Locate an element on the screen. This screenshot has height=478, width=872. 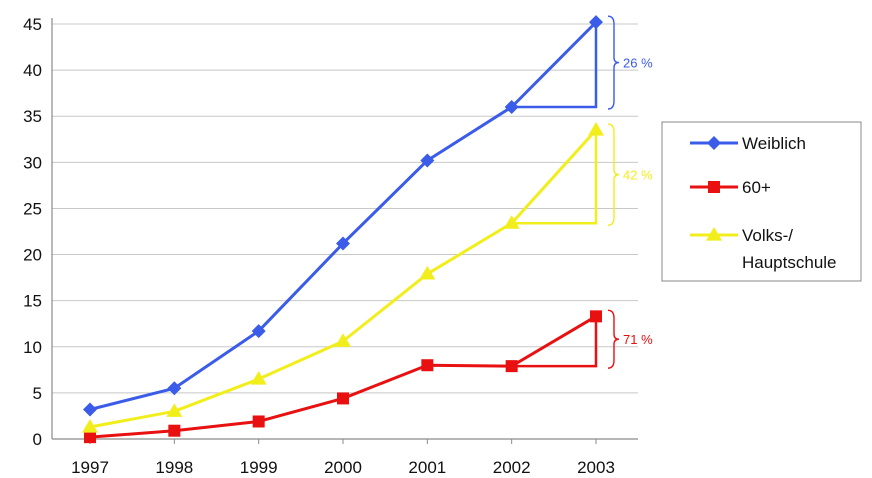
legend-box is located at coordinates (761, 201).